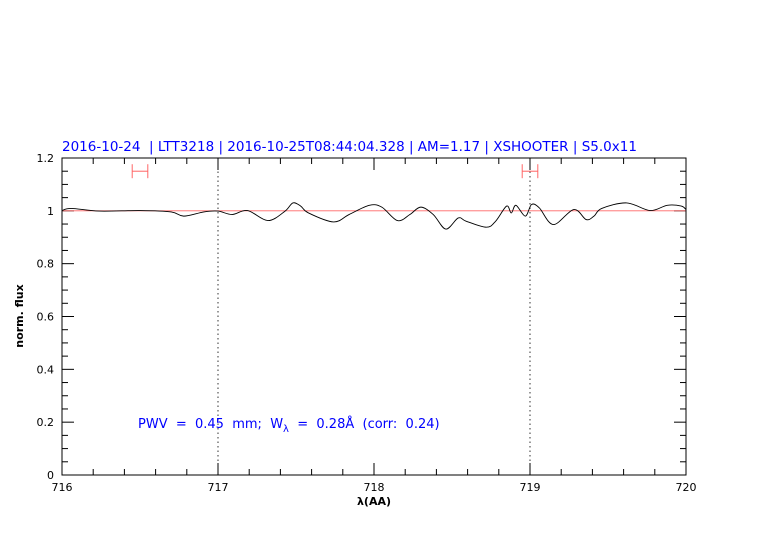  What do you see at coordinates (46, 422) in the screenshot?
I see `y-tick-label: 0.2` at bounding box center [46, 422].